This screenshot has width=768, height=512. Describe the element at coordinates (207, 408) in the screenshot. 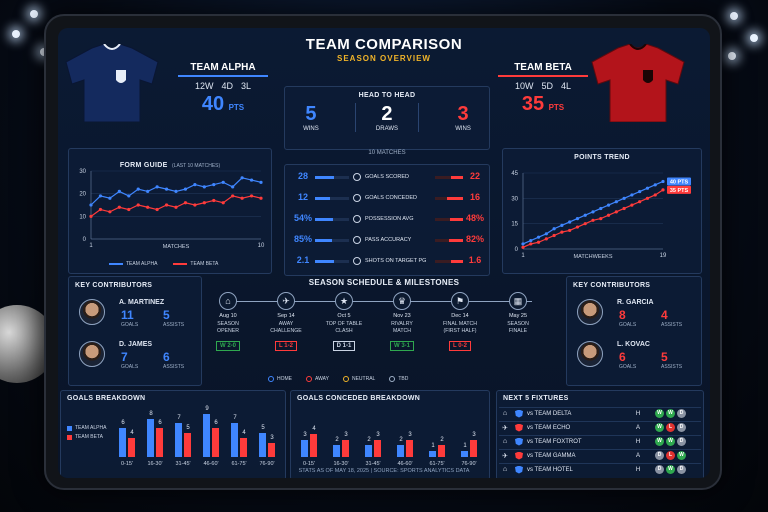

I see `bar-value-alpha: 9` at that location.